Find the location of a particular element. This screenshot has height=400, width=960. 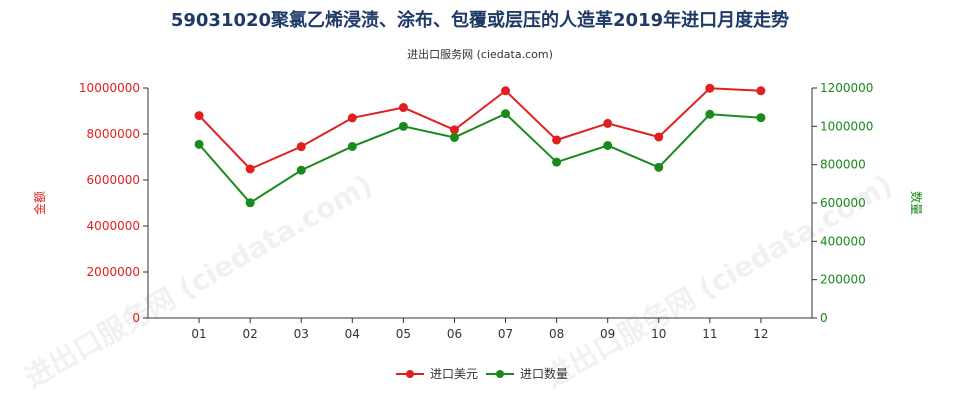

x-tick-label: 06 is located at coordinates (454, 334).